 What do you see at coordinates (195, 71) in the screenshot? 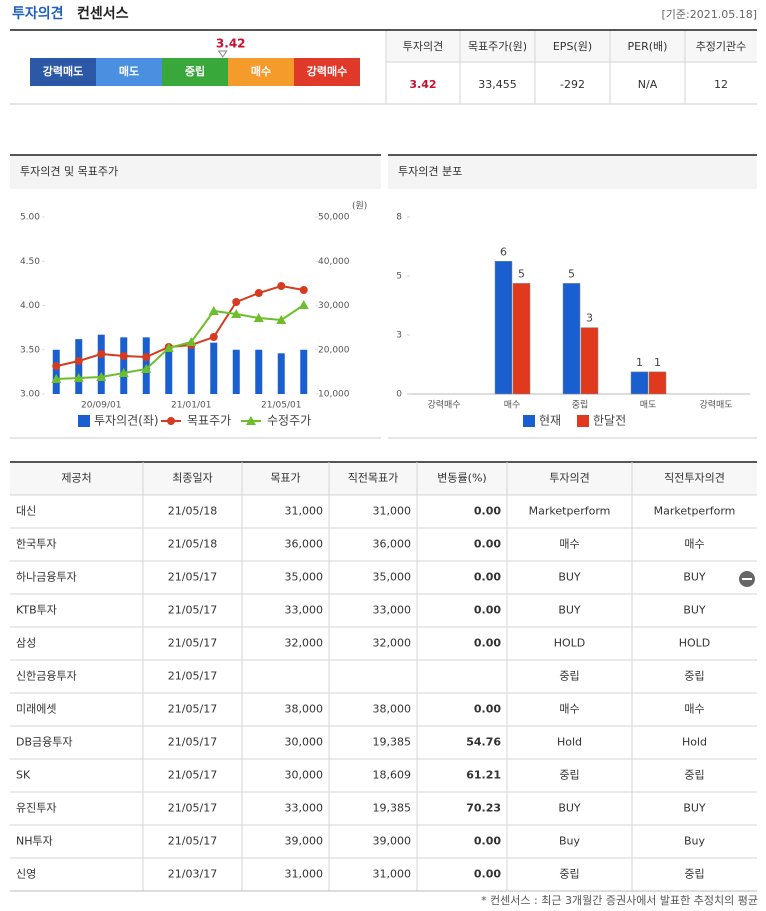
I see `scale-label: 중립` at bounding box center [195, 71].